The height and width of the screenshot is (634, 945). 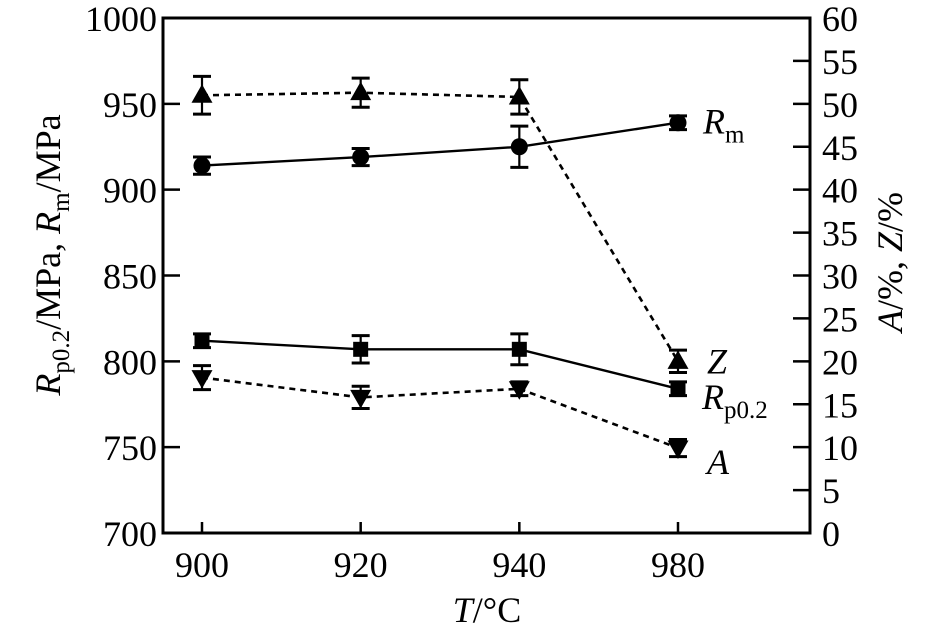 I want to click on y-right-axis-title-group: A/%, Z/%, so click(x=890, y=263).